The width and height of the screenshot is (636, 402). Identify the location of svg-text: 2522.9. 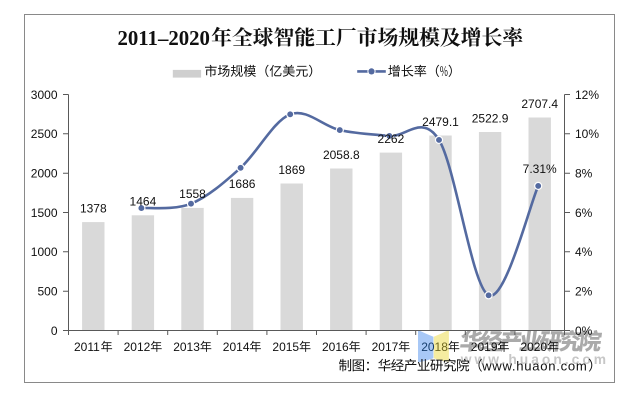
(490, 118).